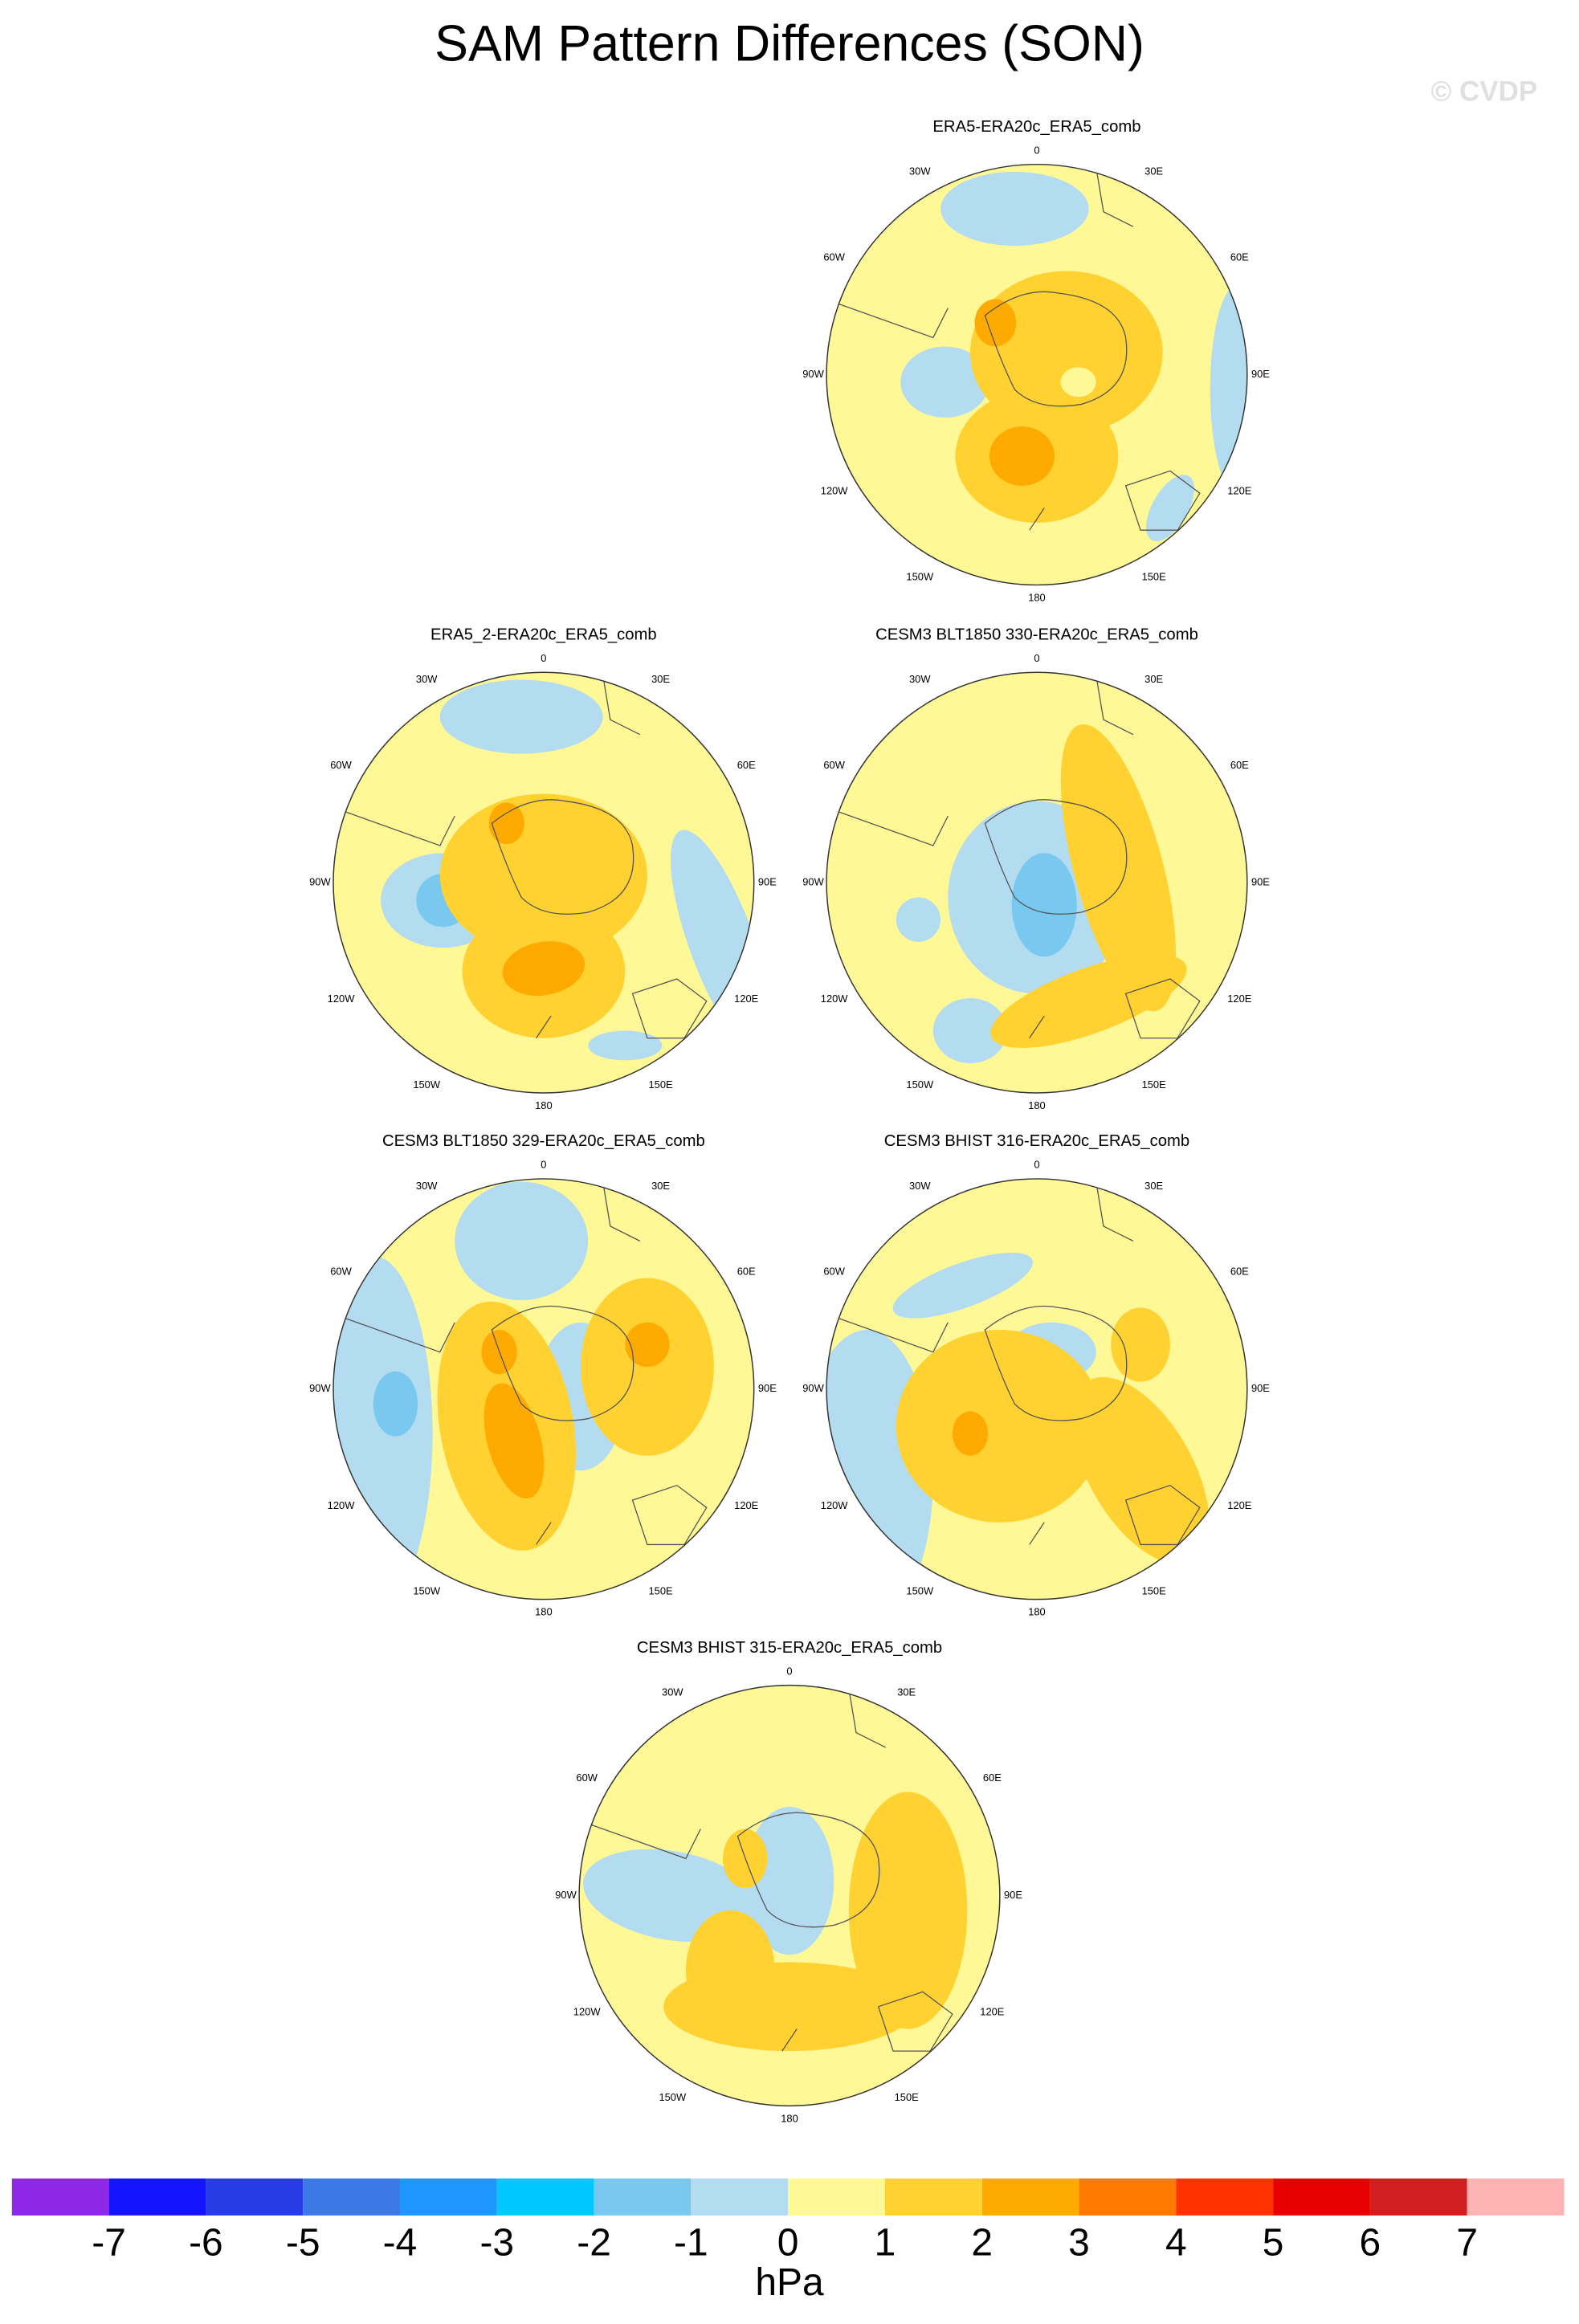 The height and width of the screenshot is (2324, 1579). Describe the element at coordinates (691, 2243) in the screenshot. I see `colorbar-tick-label: -1` at that location.